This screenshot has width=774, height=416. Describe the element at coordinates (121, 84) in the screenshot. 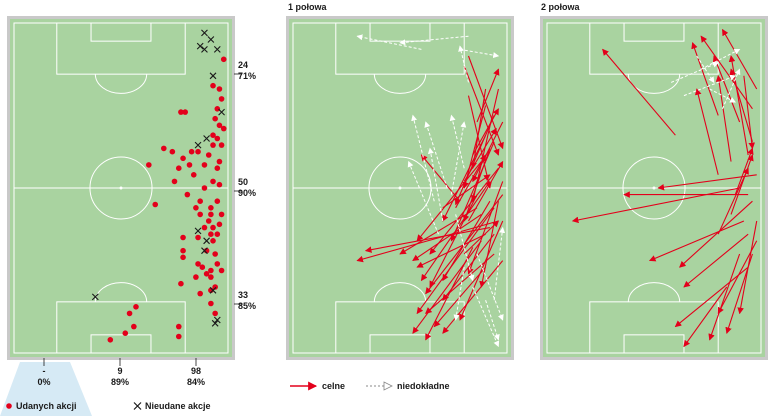

I see `penalty-arc-top` at that location.